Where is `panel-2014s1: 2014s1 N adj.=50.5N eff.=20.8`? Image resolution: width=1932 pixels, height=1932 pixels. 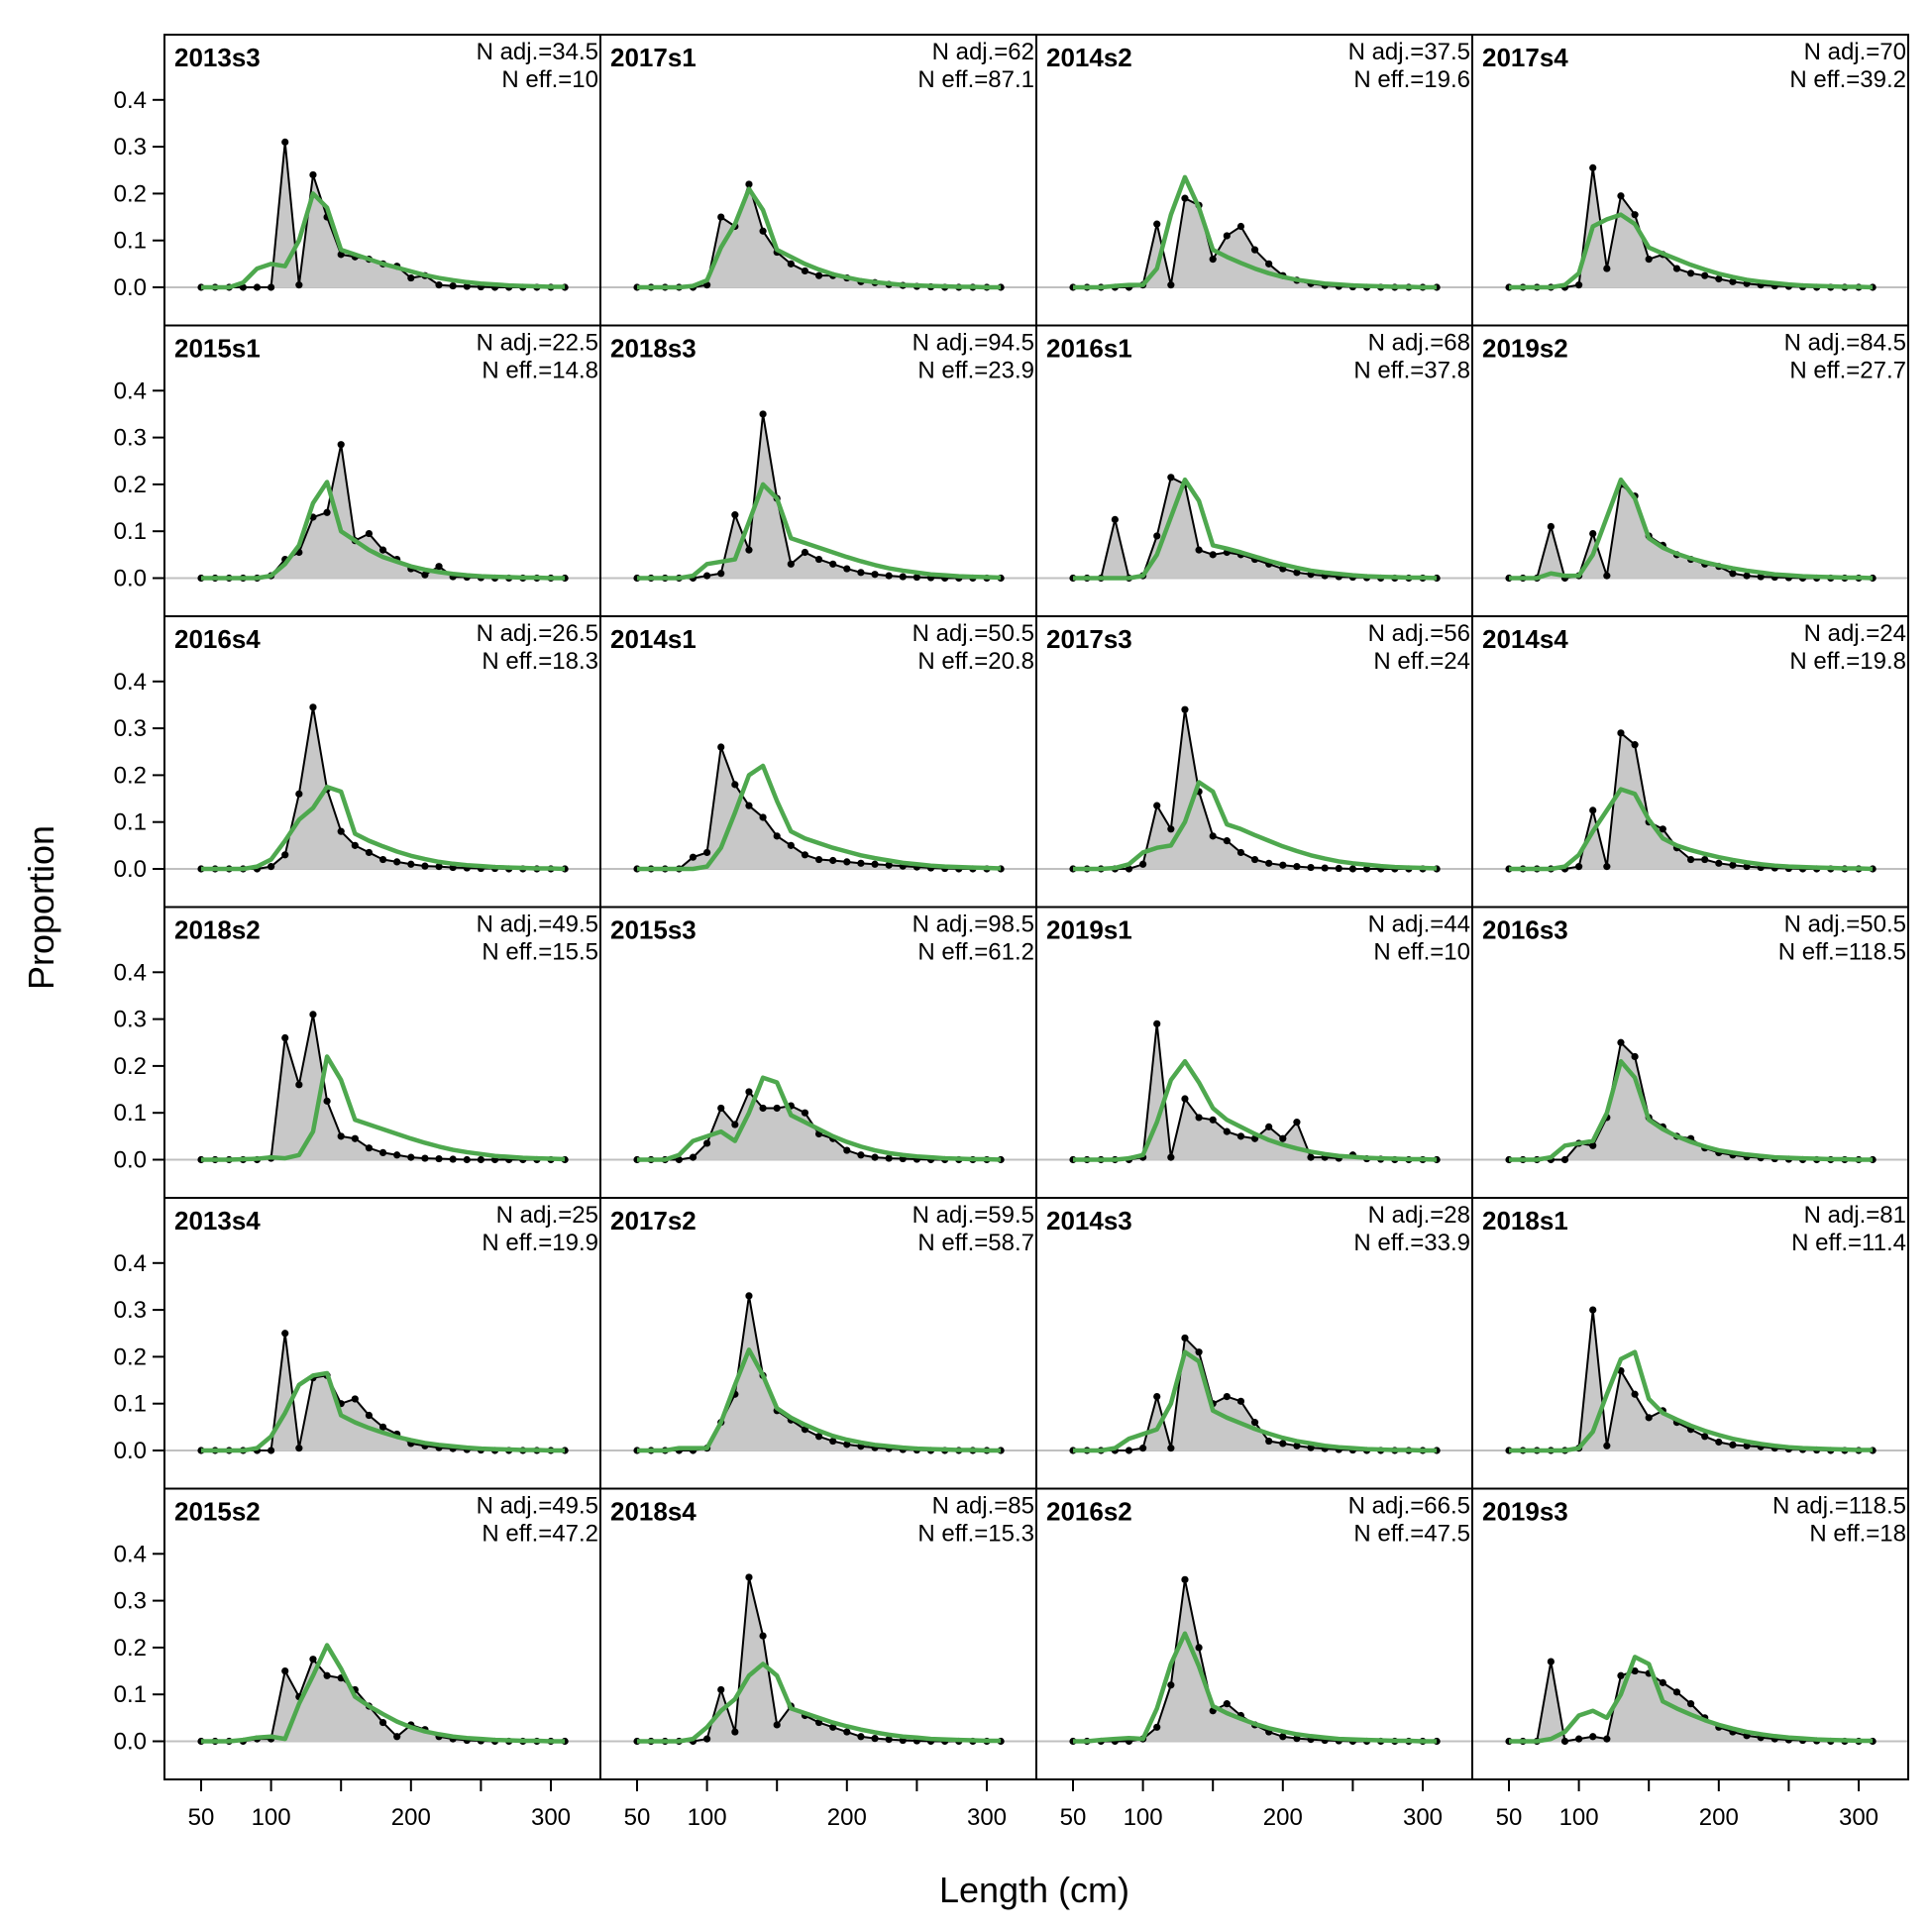
panel-2014s1: 2014s1 N adj.=50.5N eff.=20.8 is located at coordinates (818, 762).